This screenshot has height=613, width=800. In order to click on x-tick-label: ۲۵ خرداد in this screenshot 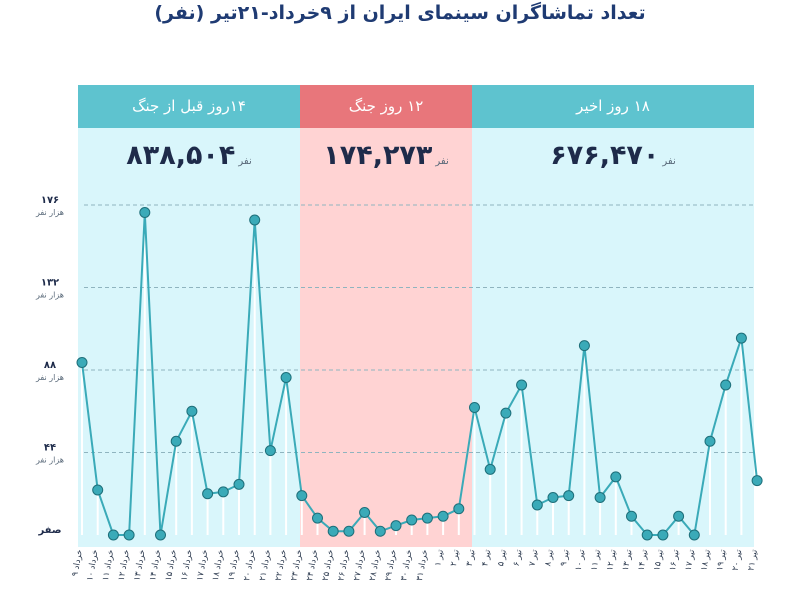, I will do `click(328, 565)`.